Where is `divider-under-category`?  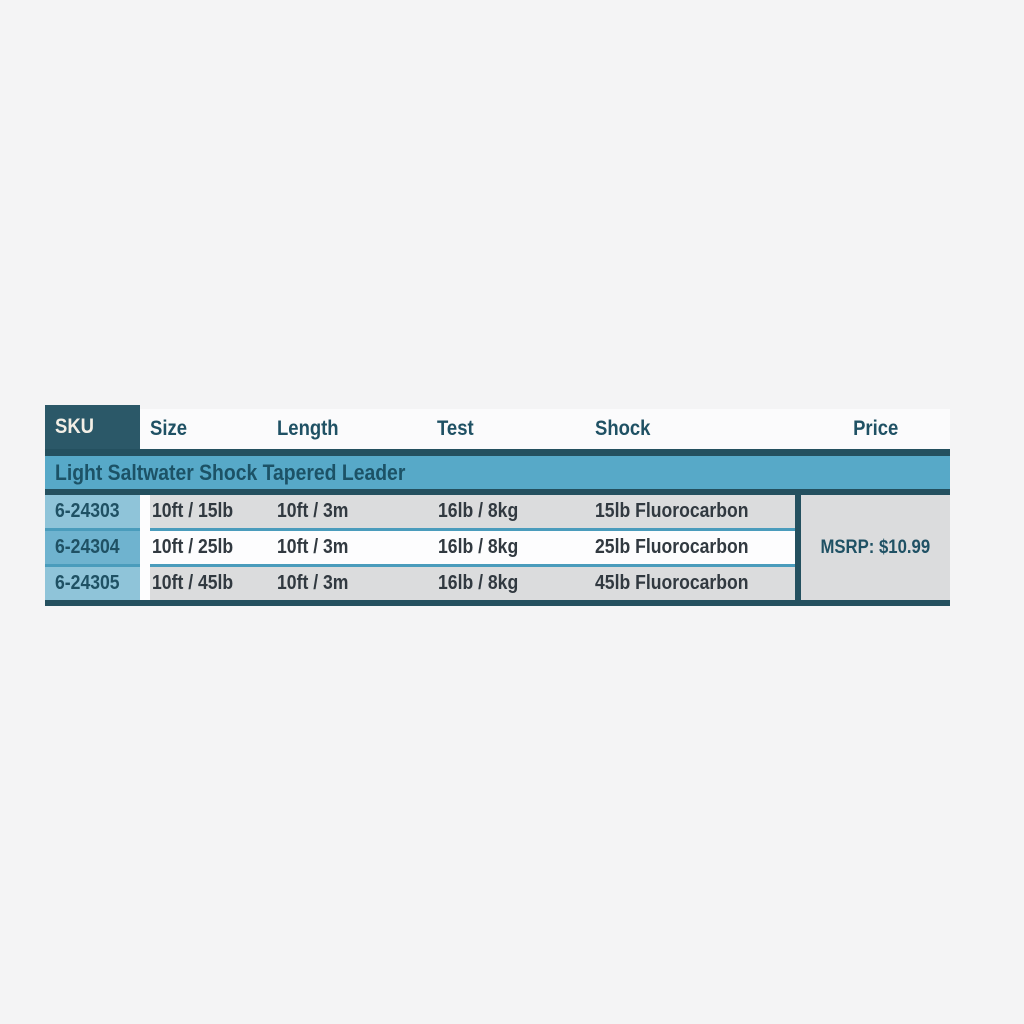 divider-under-category is located at coordinates (497, 492).